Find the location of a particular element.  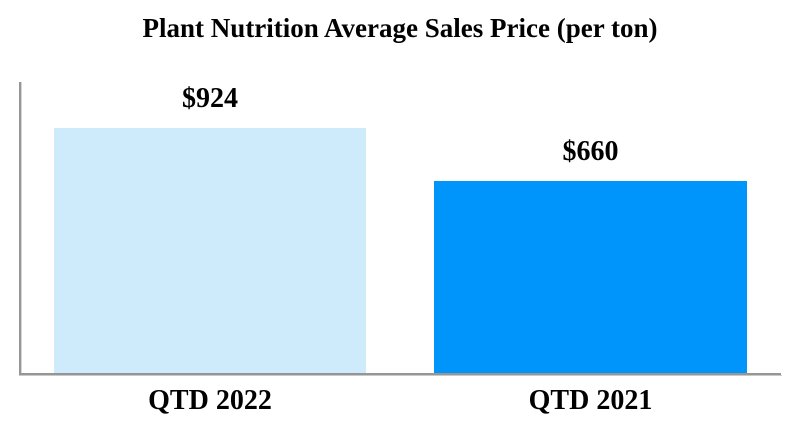

x-axis-label-qtd-2022: QTD 2022 is located at coordinates (210, 400).